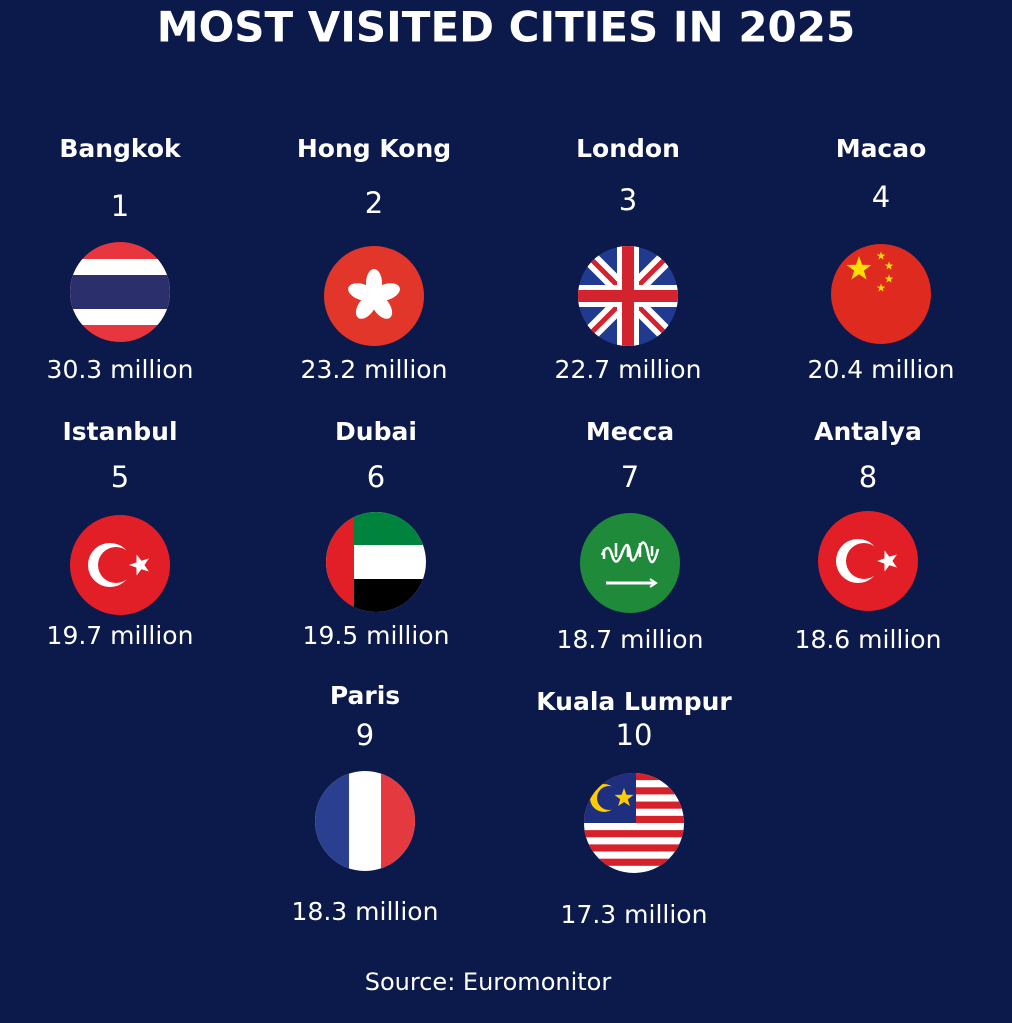 The image size is (1012, 1023). What do you see at coordinates (120, 369) in the screenshot?
I see `city-visitors: 30.3 million` at bounding box center [120, 369].